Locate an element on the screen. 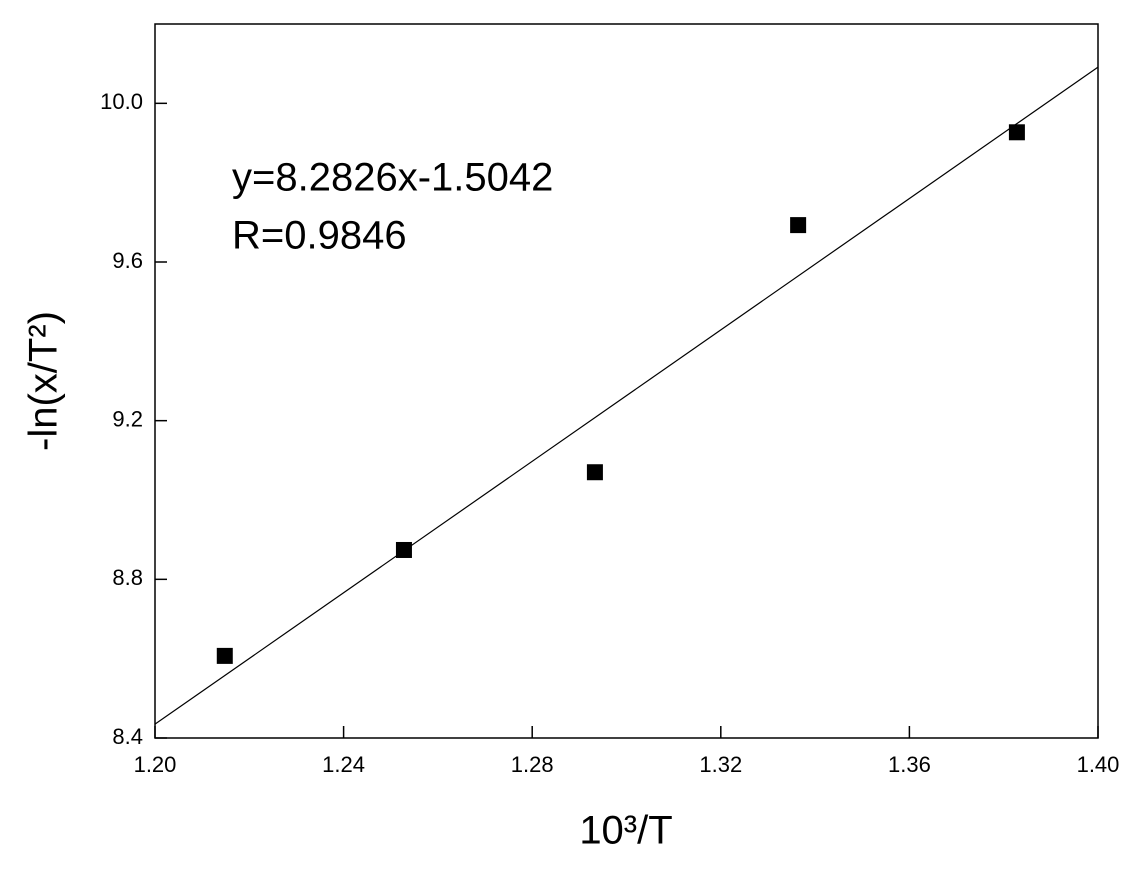 This screenshot has height=880, width=1133. y-tick-label: 8.8 is located at coordinates (127, 577).